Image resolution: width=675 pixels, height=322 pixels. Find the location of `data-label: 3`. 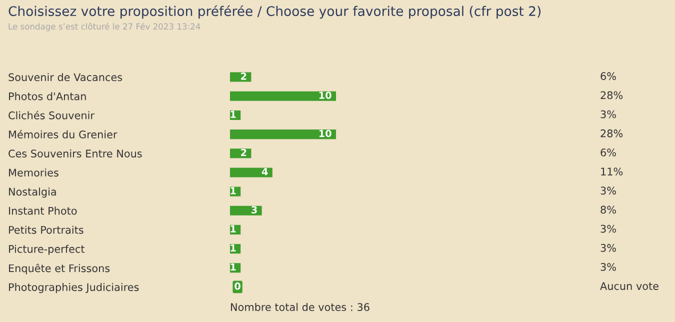

data-label: 3 is located at coordinates (254, 210).